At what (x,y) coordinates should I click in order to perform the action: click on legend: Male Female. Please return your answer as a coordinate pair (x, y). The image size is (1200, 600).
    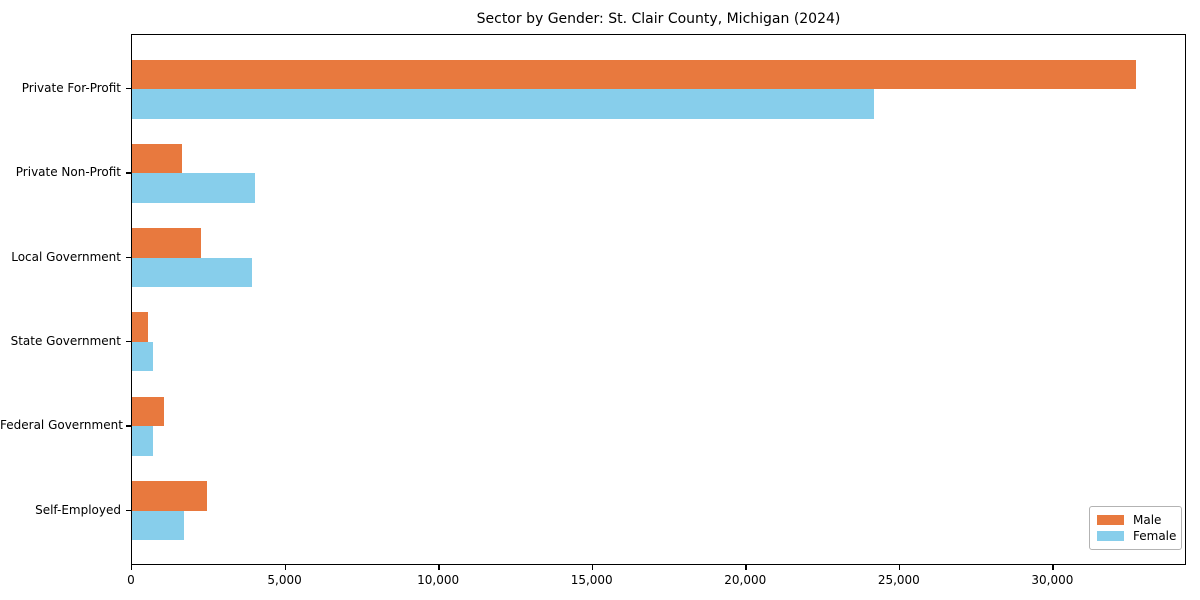
    Looking at the image, I should click on (1135, 528).